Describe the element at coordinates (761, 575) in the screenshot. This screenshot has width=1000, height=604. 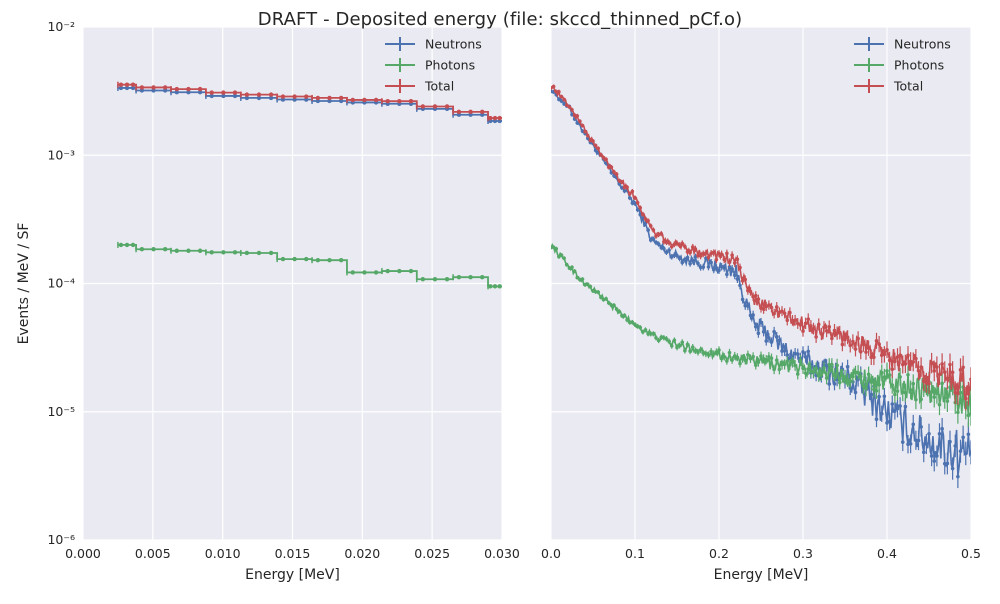
I see `x-axis-label: Energy [MeV]` at that location.